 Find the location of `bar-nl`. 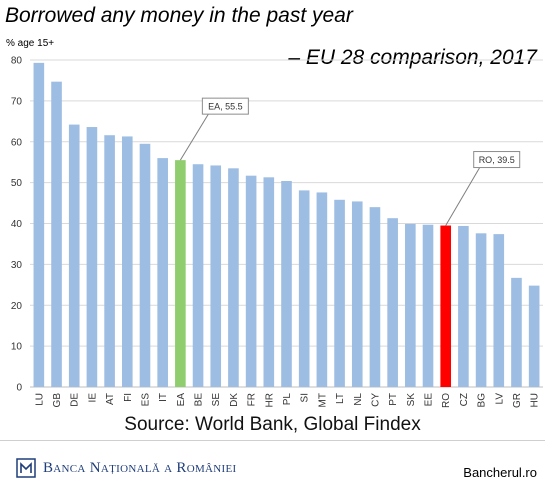

bar-nl is located at coordinates (357, 294).